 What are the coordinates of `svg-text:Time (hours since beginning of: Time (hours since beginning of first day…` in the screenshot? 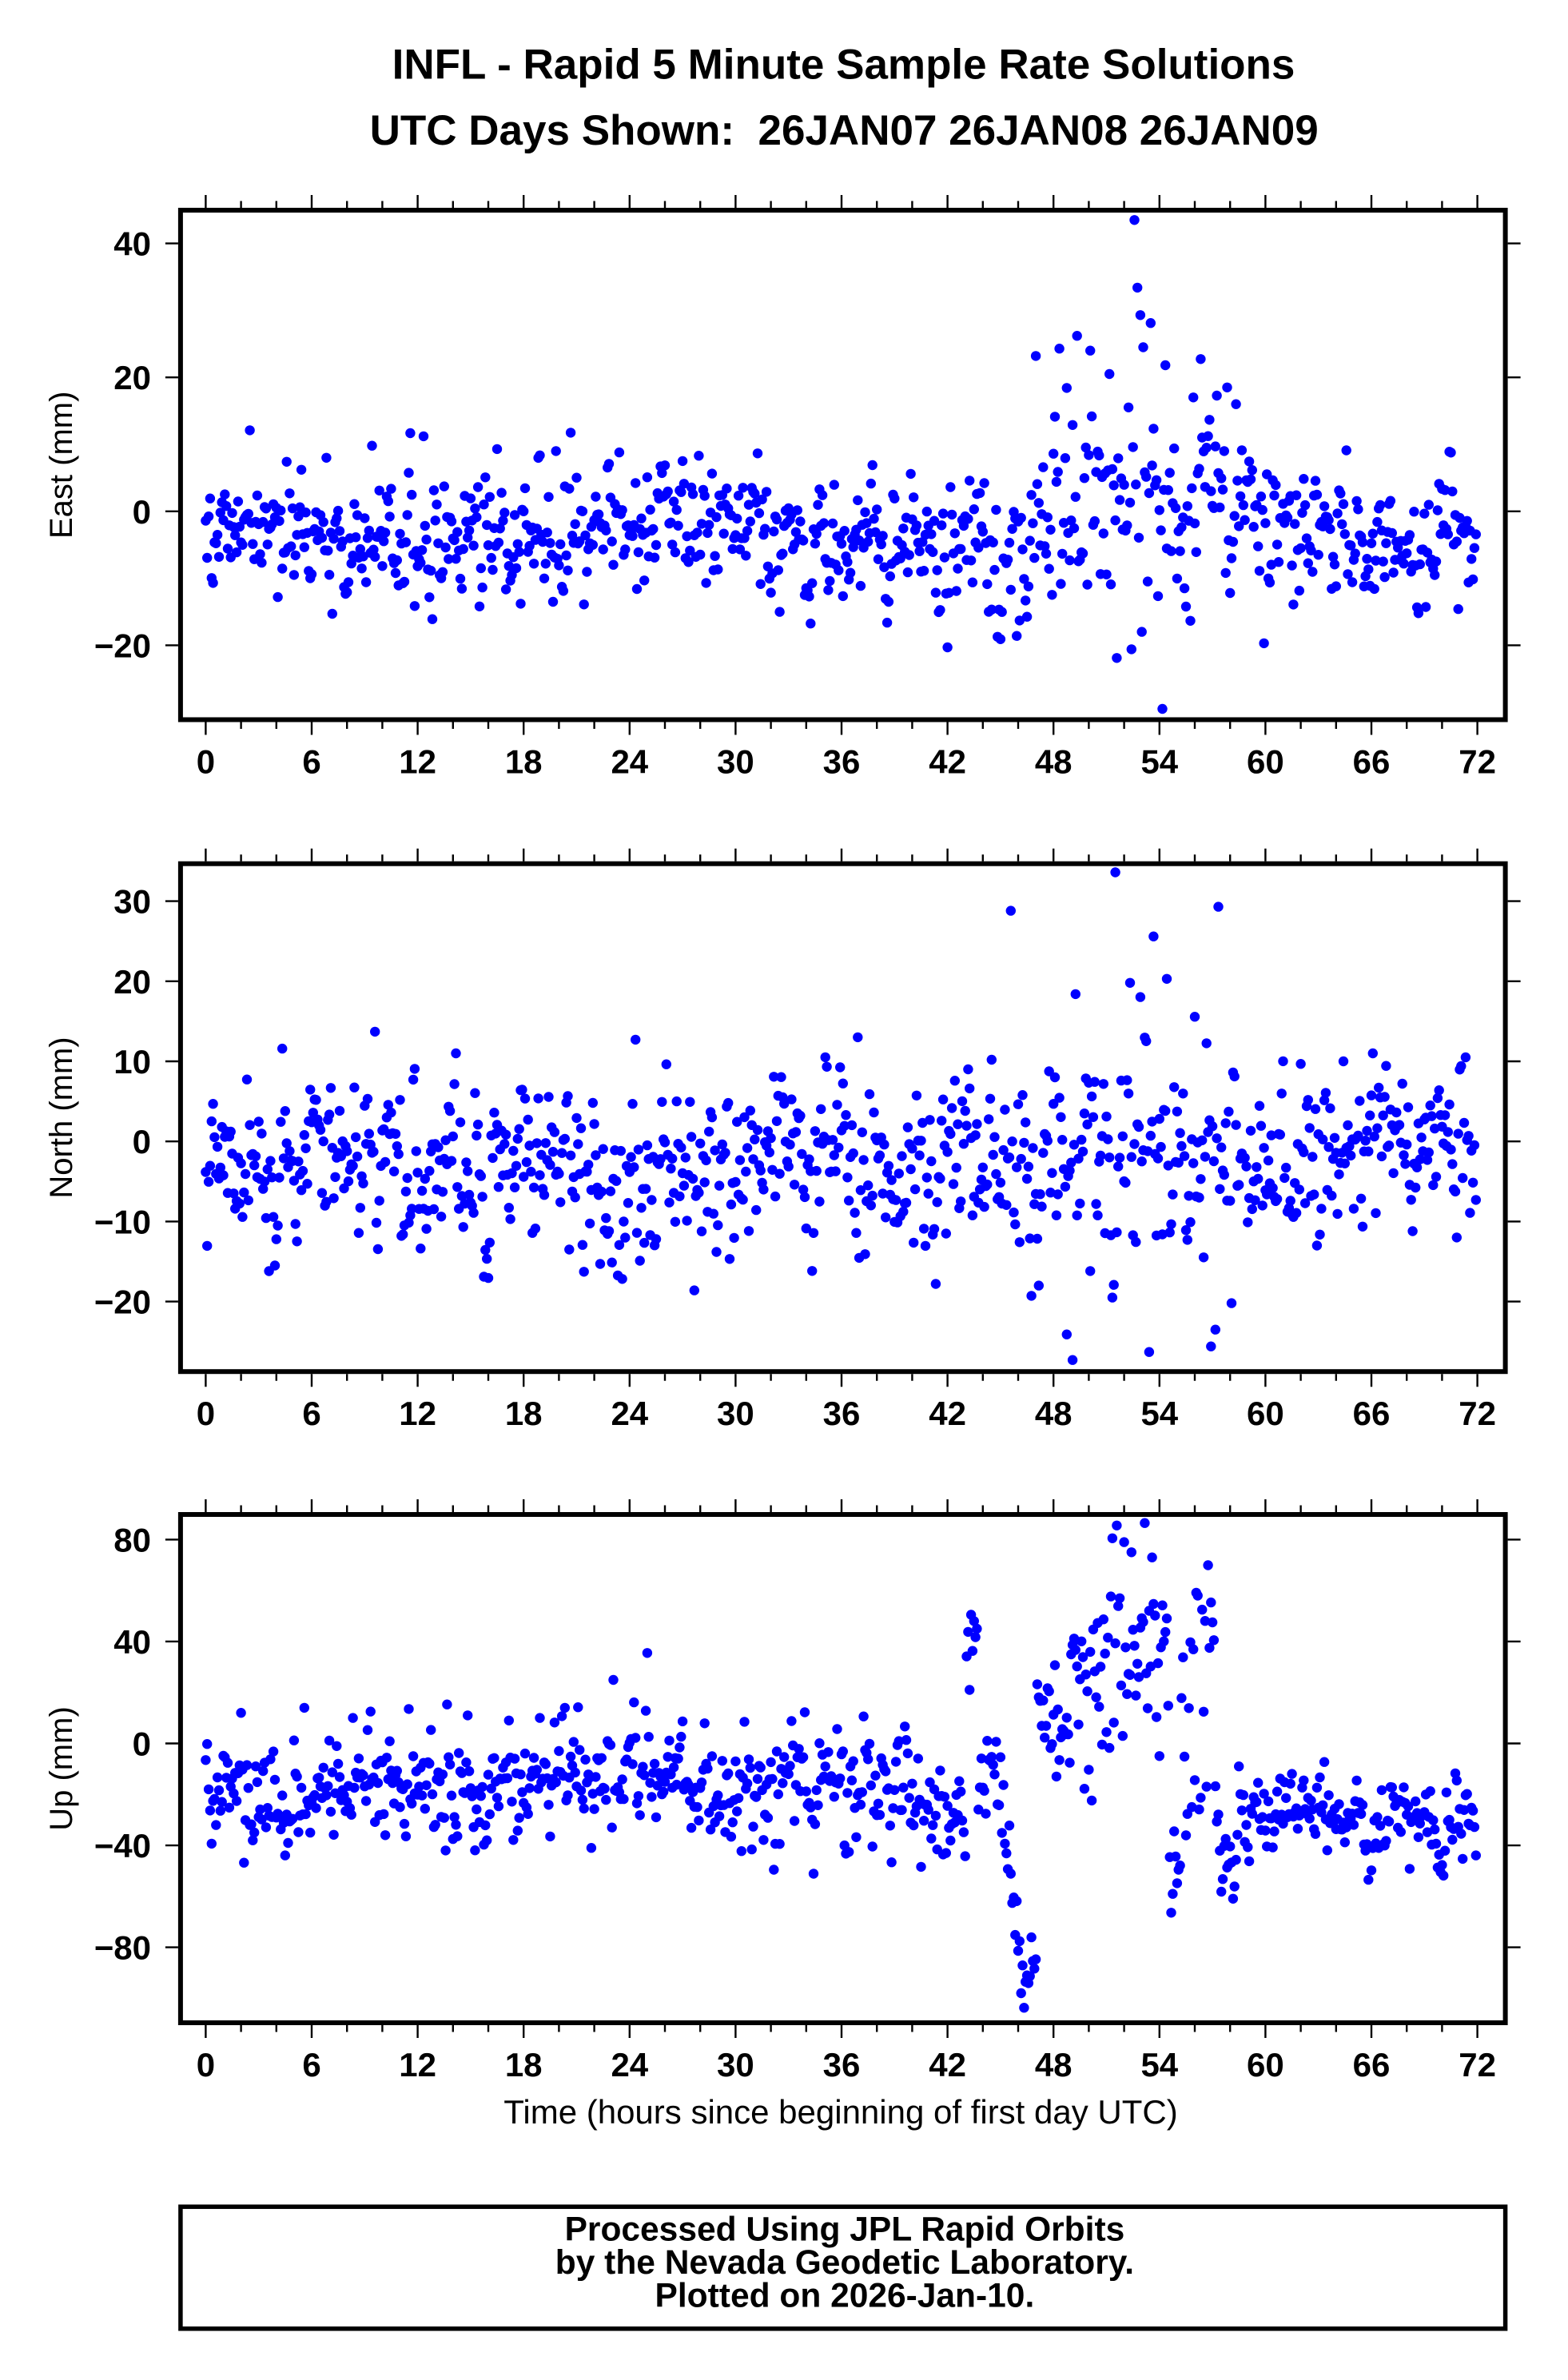 It's located at (840, 2112).